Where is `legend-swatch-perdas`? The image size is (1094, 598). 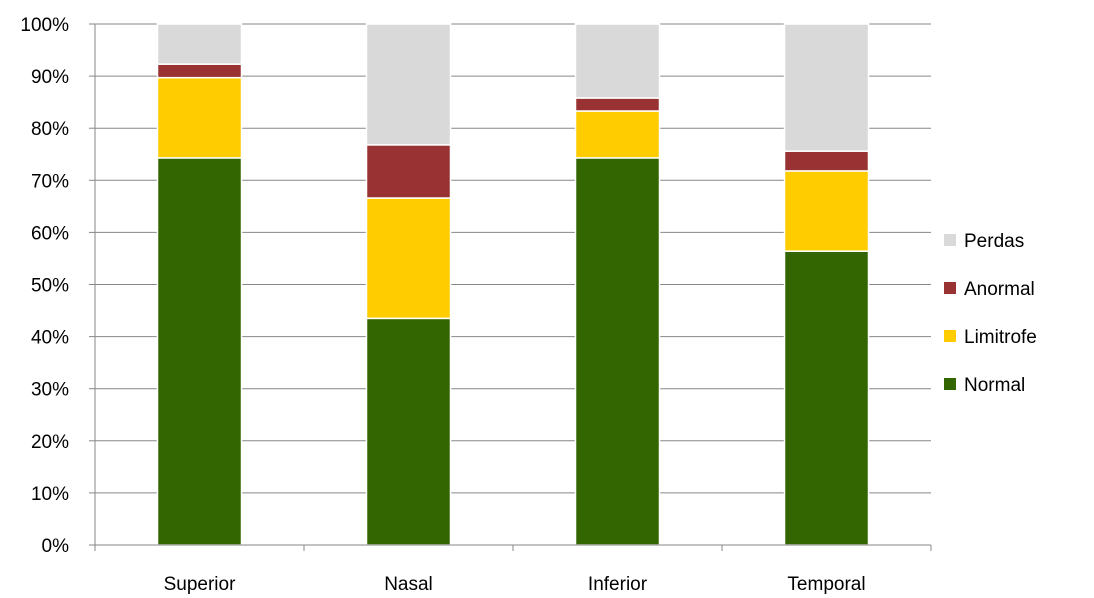
legend-swatch-perdas is located at coordinates (950, 240).